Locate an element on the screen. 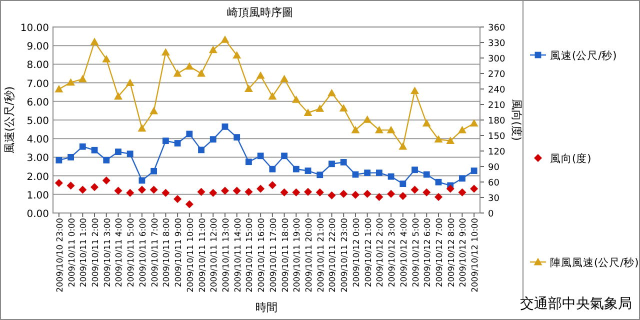 This screenshot has width=640, height=320. y2-tick-label: 240 is located at coordinates (497, 91).